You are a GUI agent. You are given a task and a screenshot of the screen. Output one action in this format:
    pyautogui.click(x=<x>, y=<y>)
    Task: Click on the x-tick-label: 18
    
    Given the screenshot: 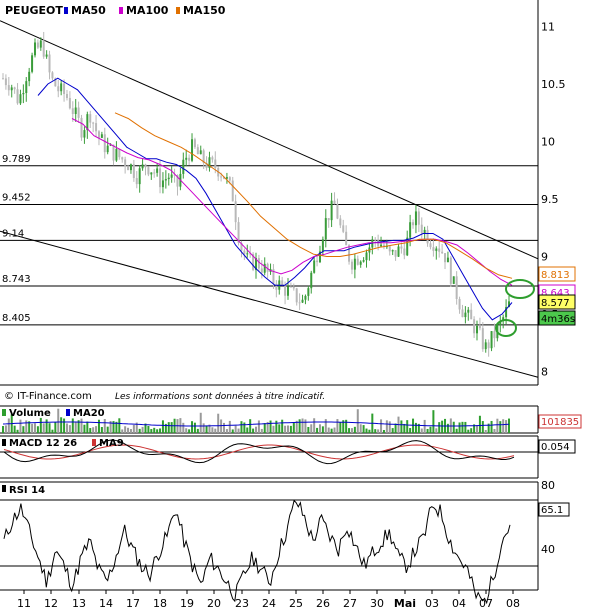 What is the action you would take?
    pyautogui.click(x=160, y=603)
    